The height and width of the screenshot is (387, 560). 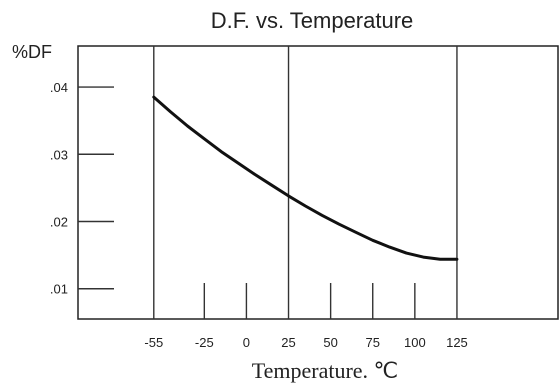 I want to click on y-tick-label: .01, so click(x=59, y=289).